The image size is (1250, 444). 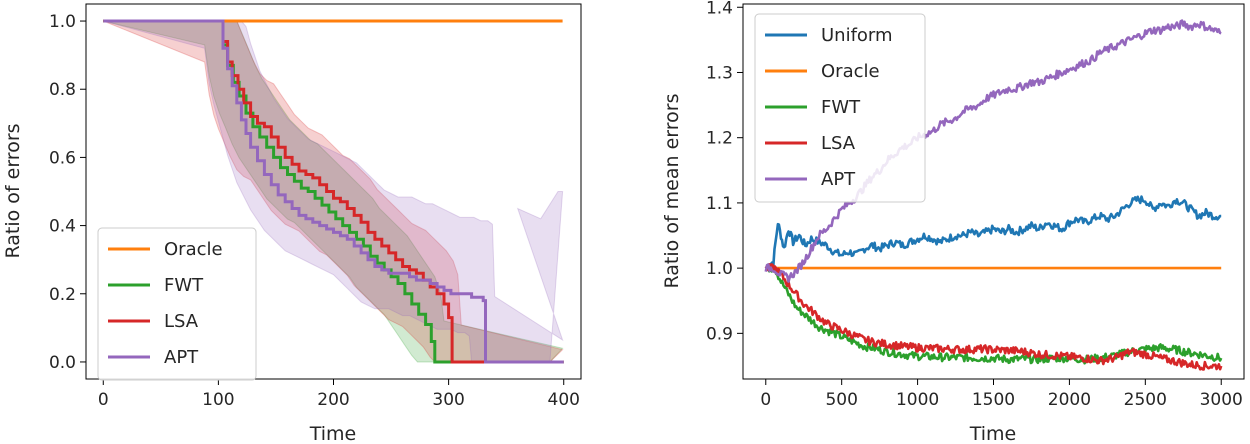 What do you see at coordinates (917, 400) in the screenshot?
I see `x-tick-label: 1000` at bounding box center [917, 400].